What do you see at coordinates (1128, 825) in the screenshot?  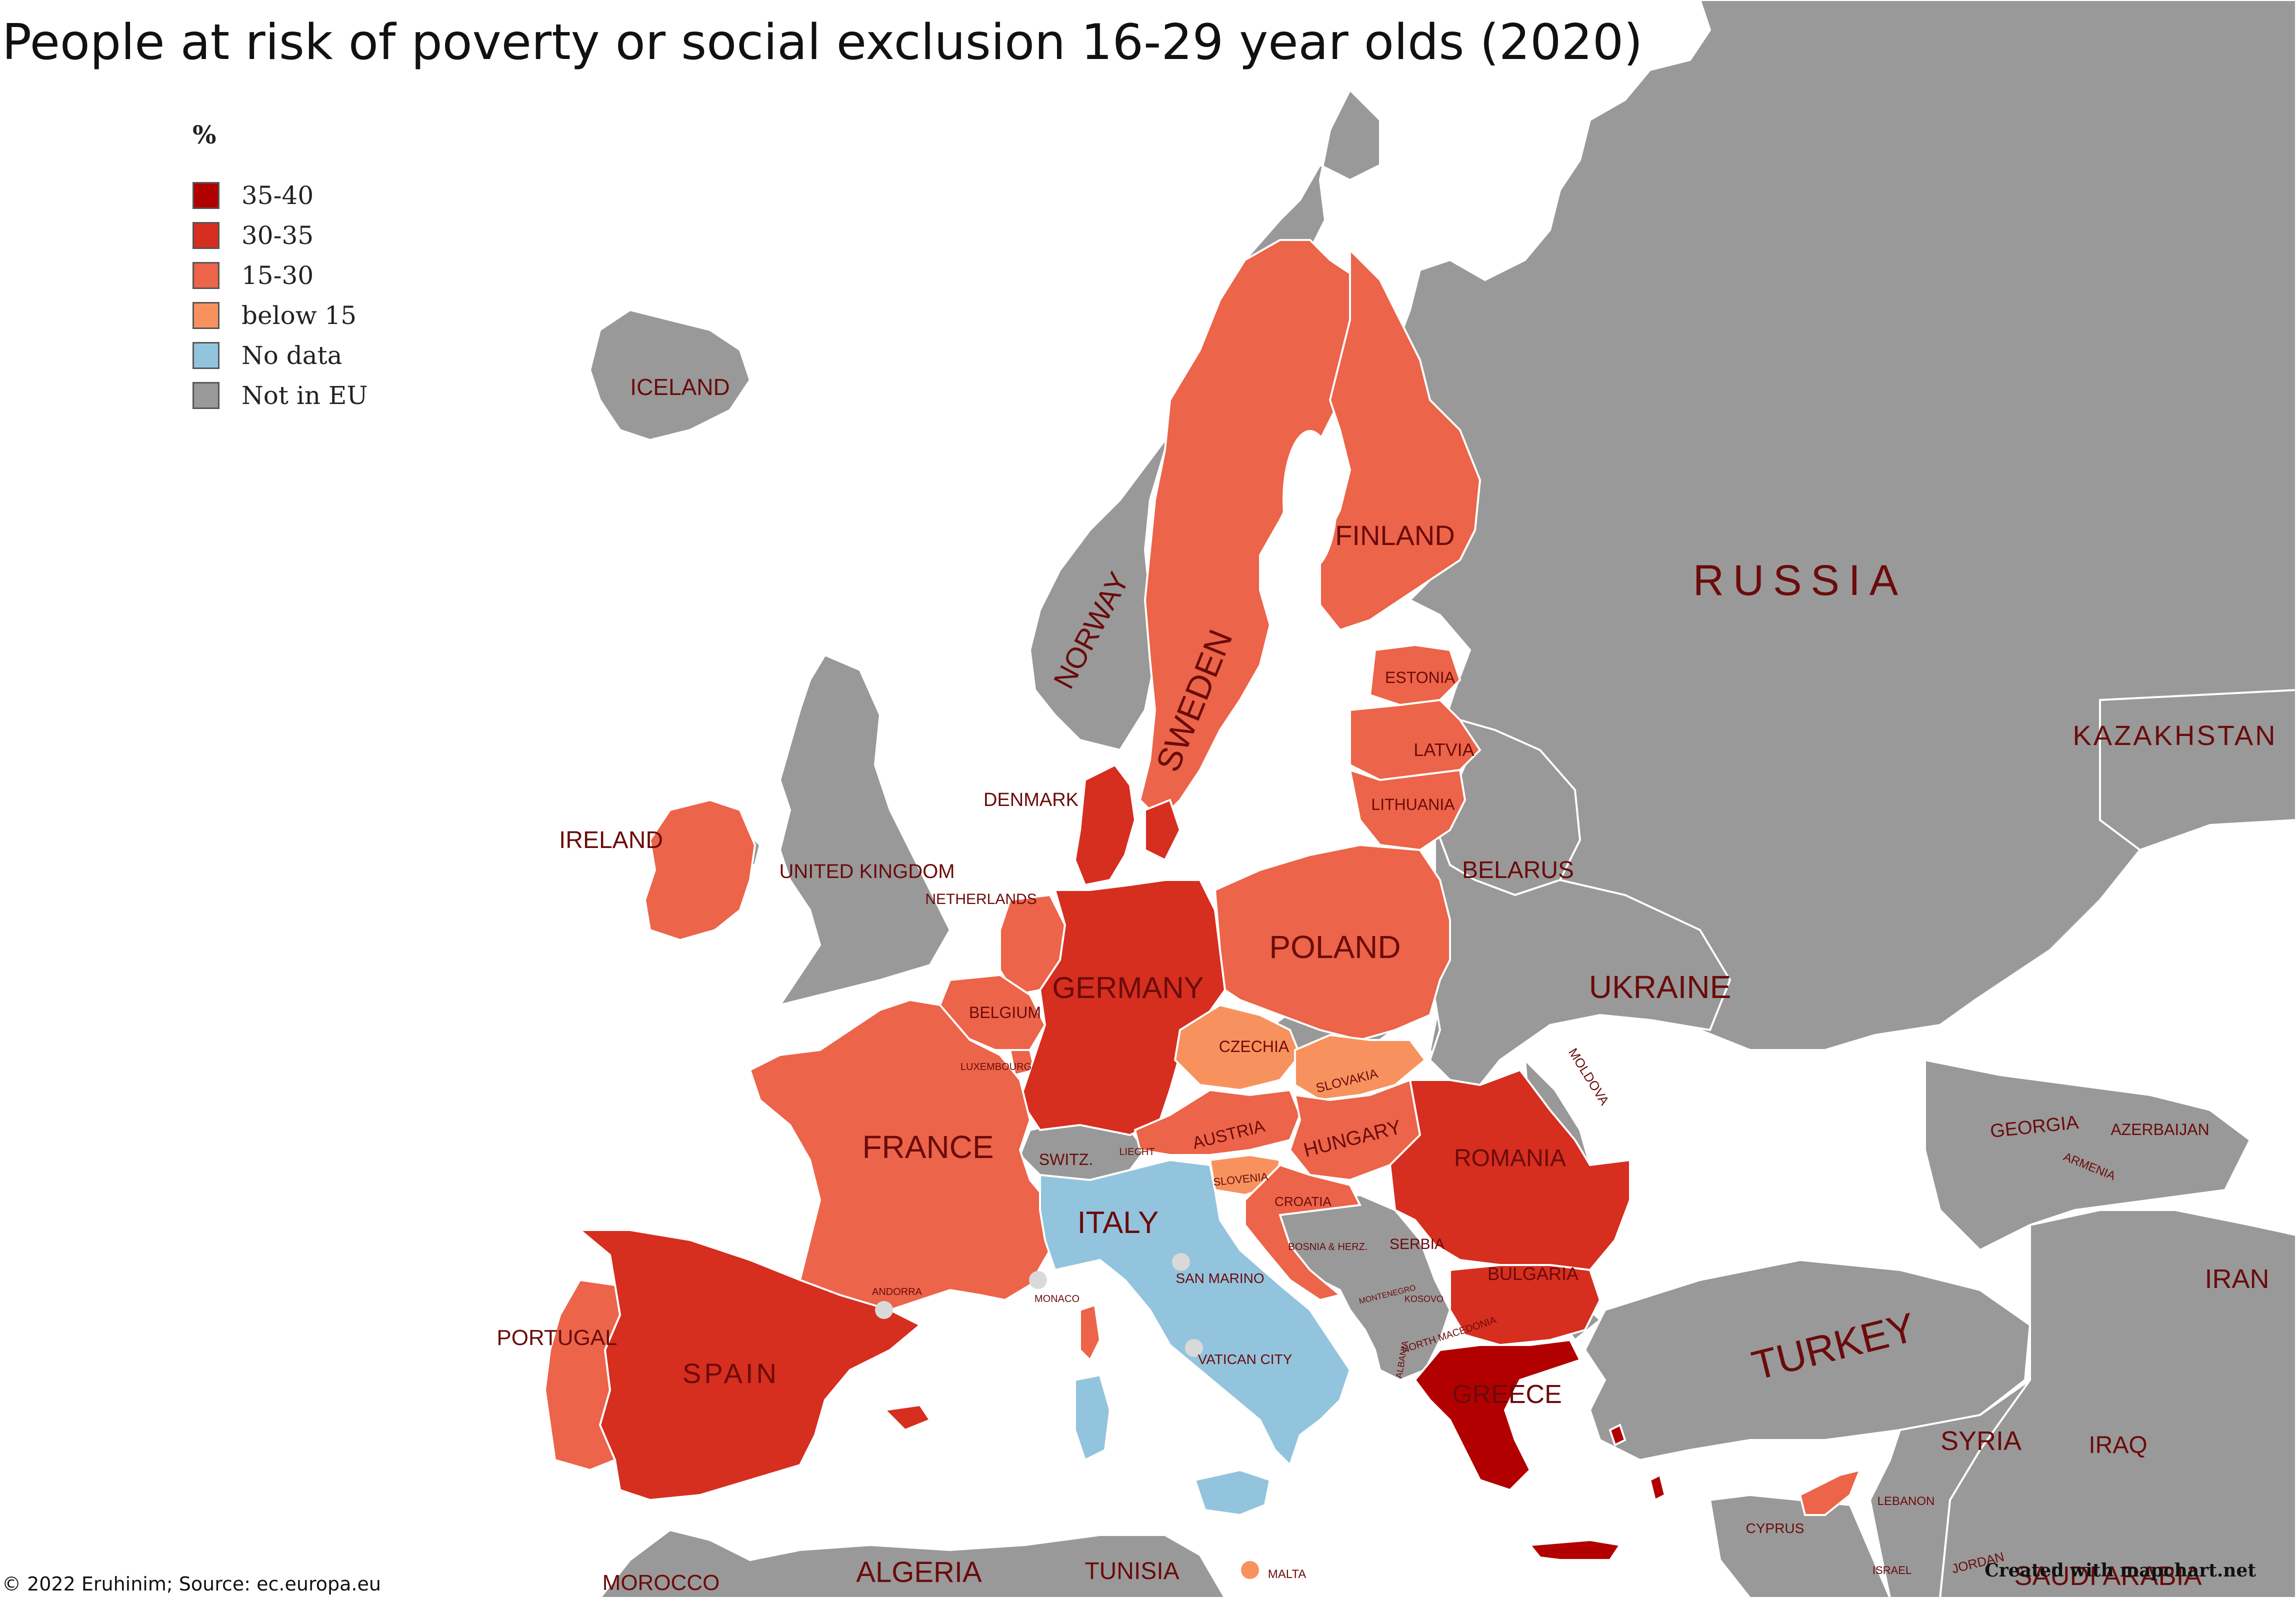 I see `country-denmark` at bounding box center [1128, 825].